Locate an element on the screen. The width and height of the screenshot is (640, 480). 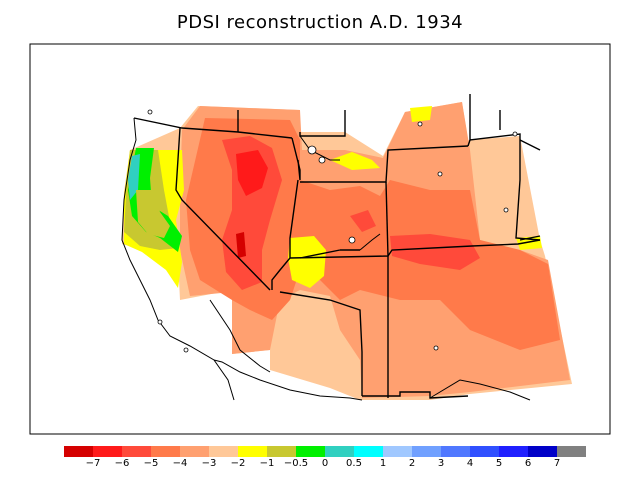
region-coast-olive2 is located at coordinates (153, 214).